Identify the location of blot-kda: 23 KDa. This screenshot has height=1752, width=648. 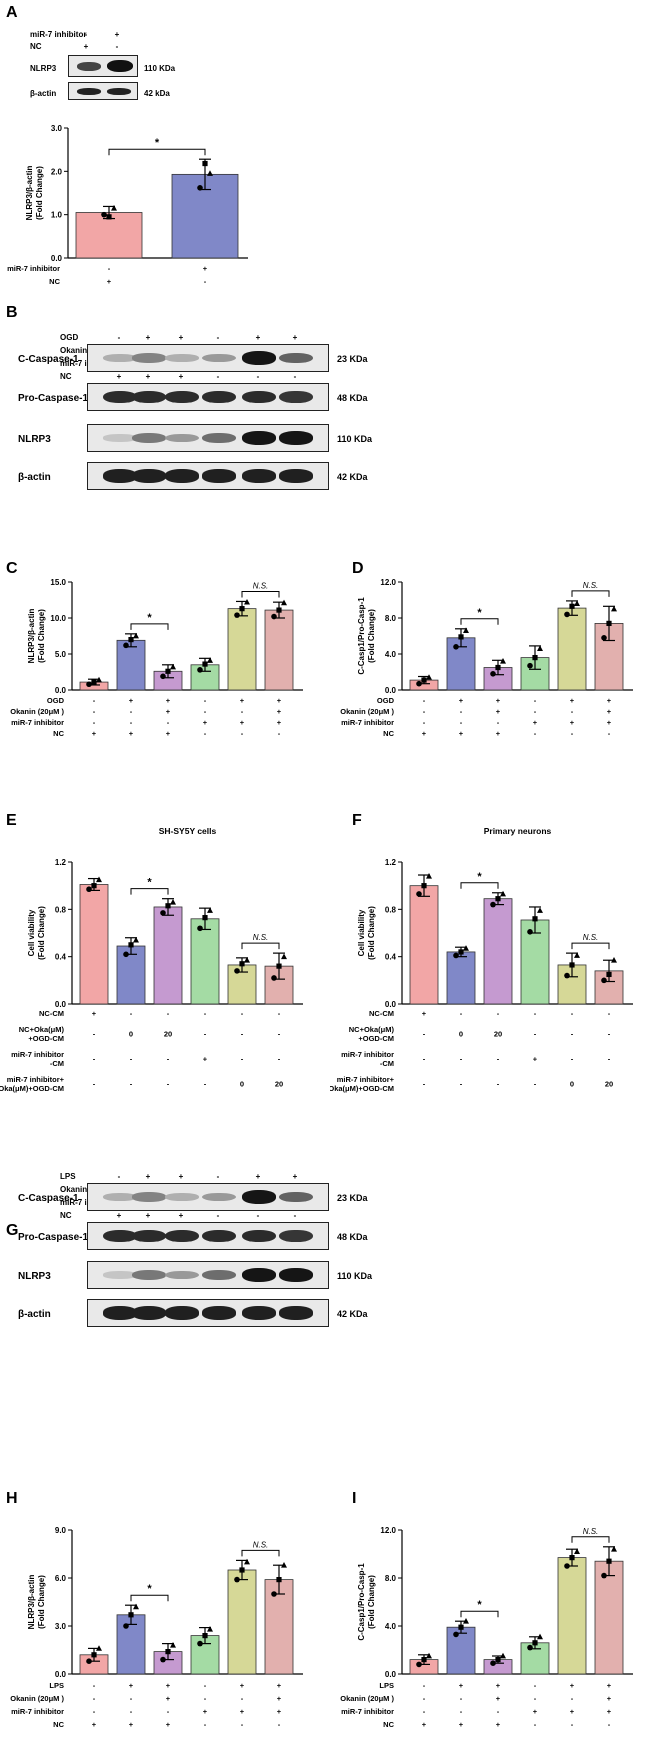
(352, 359).